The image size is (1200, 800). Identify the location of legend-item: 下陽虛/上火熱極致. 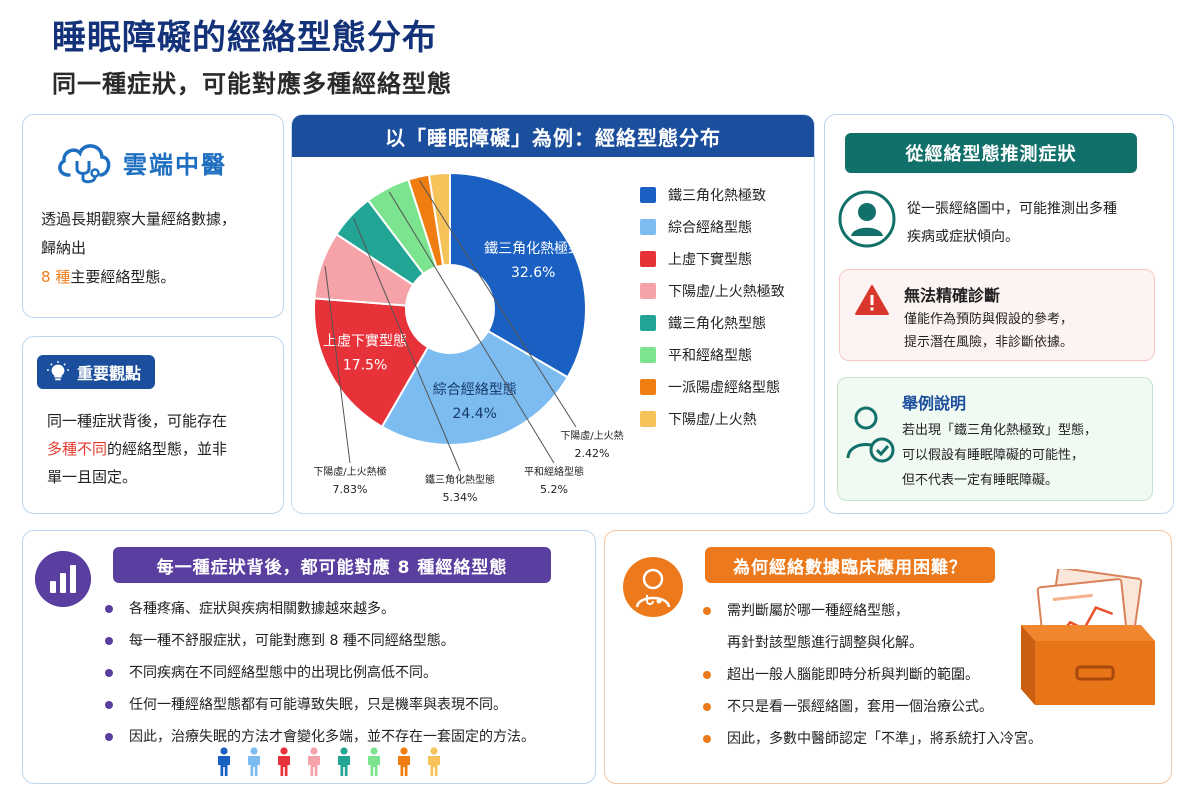
(712, 291).